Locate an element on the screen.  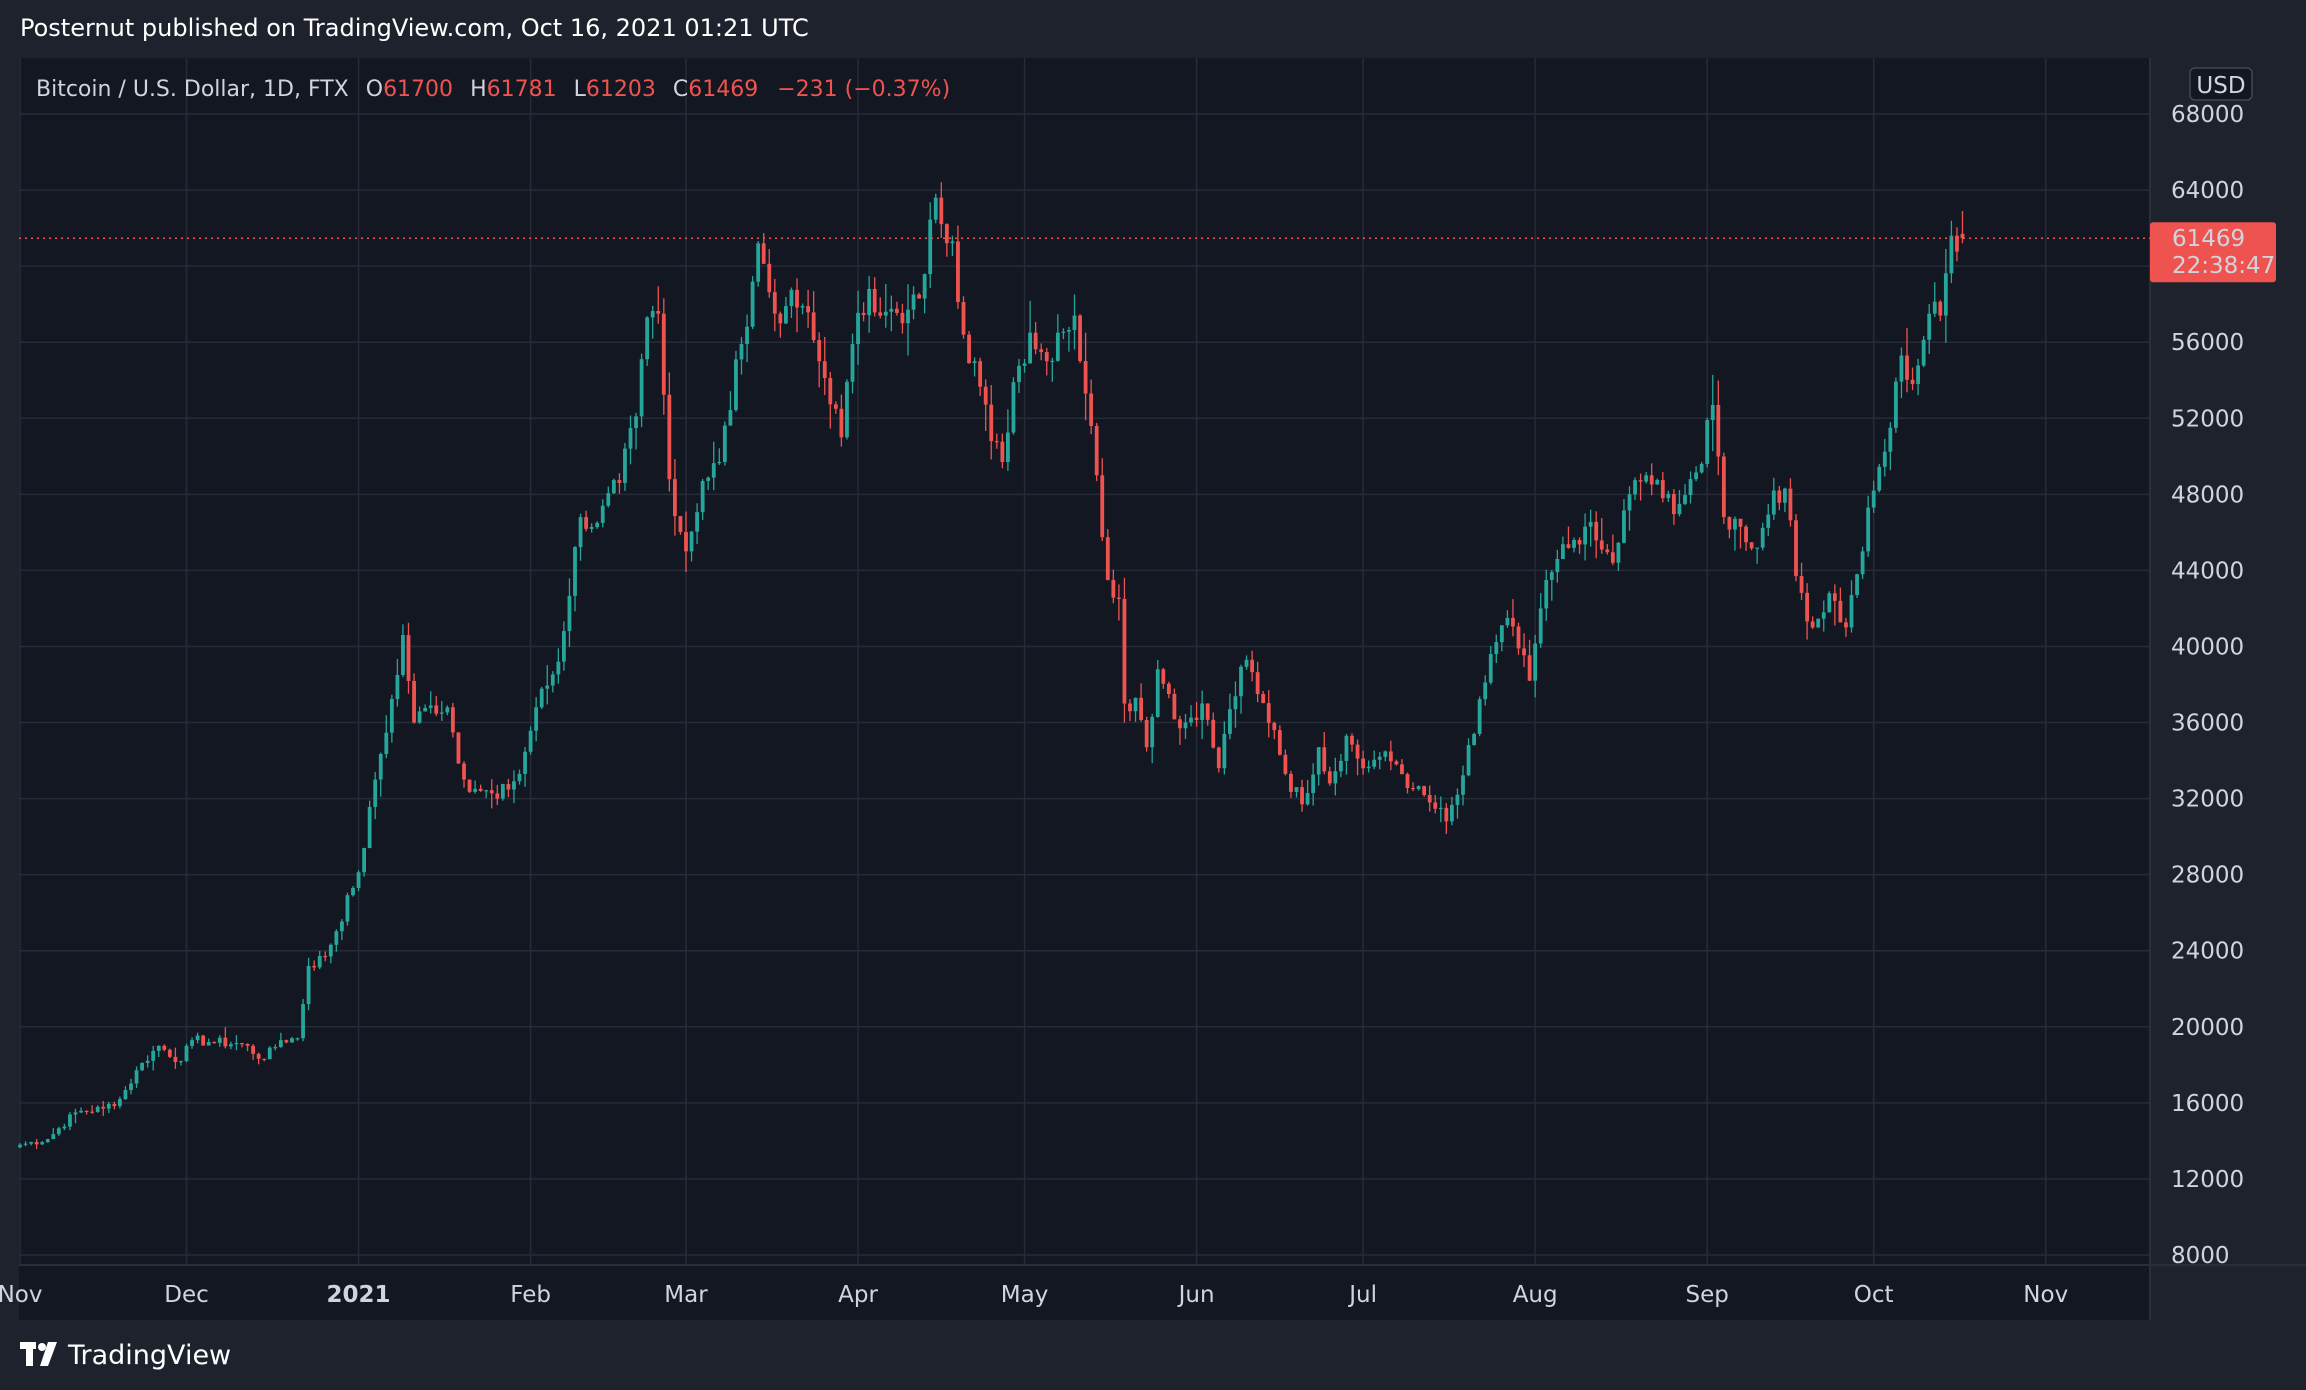
legend-low-value: 61203 is located at coordinates (621, 89).